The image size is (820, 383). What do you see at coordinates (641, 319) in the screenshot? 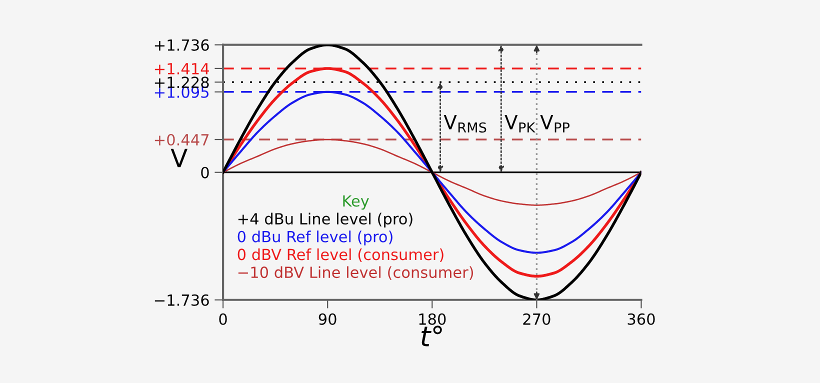
I see `x-tick-label: 360` at bounding box center [641, 319].